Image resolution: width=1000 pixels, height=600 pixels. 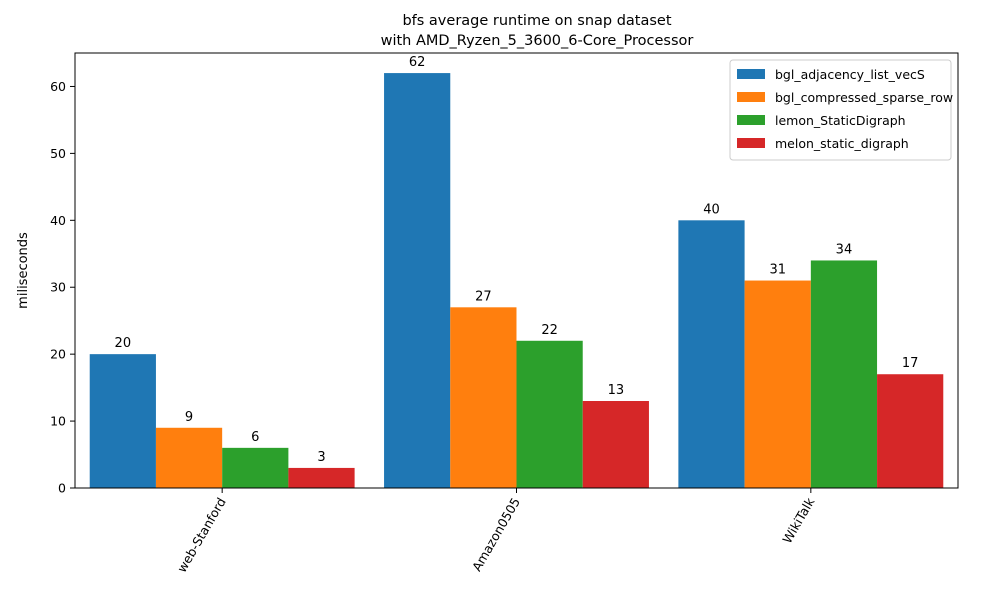 I want to click on data-label-bgl_adjacency_list_vecS-WikiTalk: 40, so click(x=711, y=209).